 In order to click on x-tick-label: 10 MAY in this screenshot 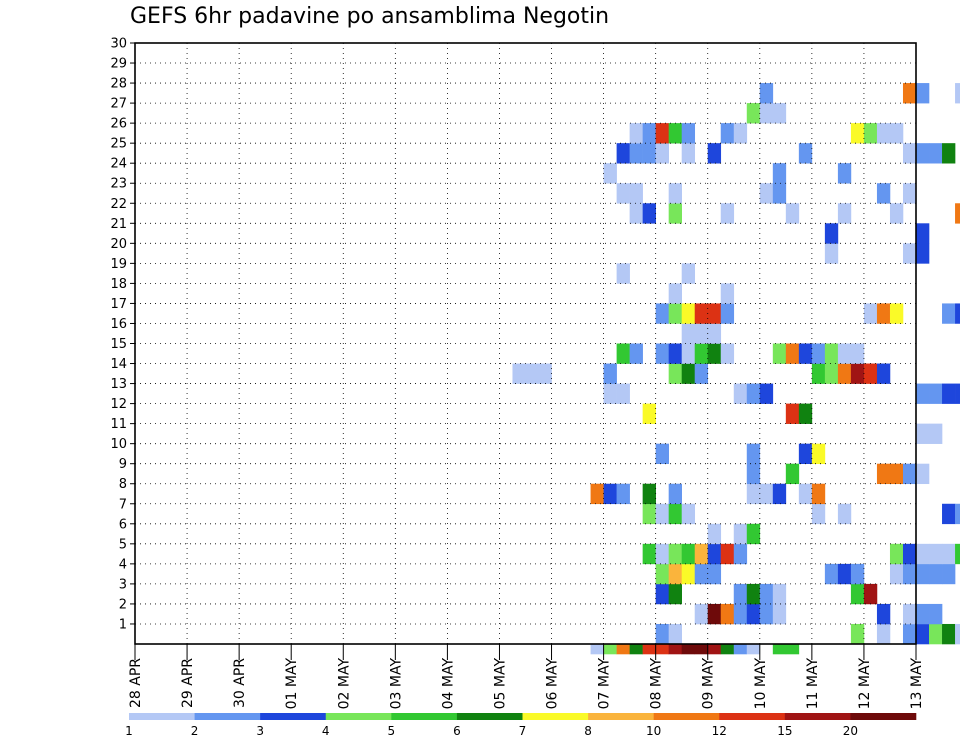, I will do `click(761, 684)`.